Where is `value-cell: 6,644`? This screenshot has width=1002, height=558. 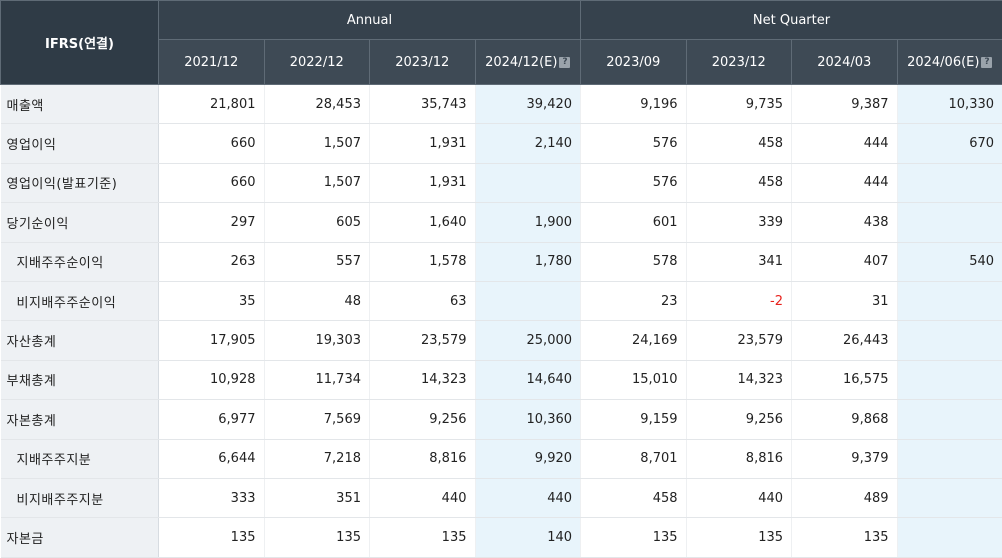
value-cell: 6,644 is located at coordinates (212, 458).